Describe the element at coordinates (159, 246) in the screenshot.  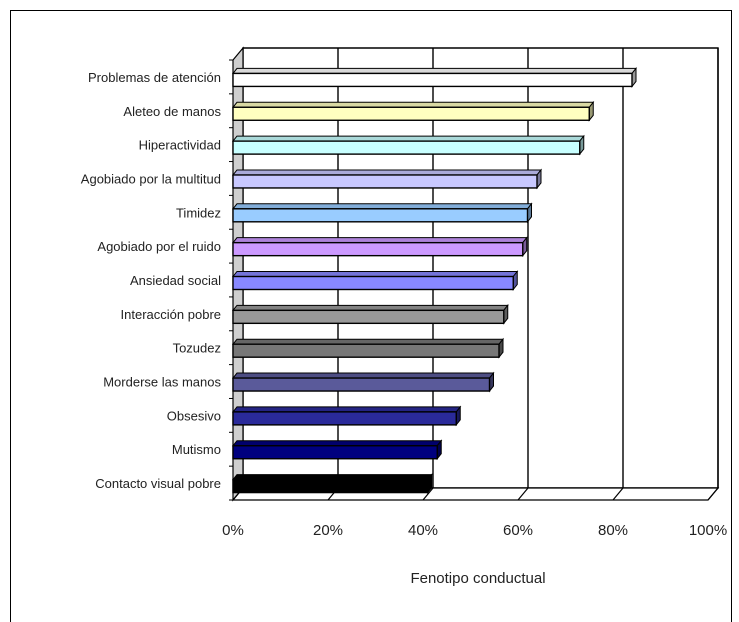
I see `category-label: Agobiado por el ruido` at that location.